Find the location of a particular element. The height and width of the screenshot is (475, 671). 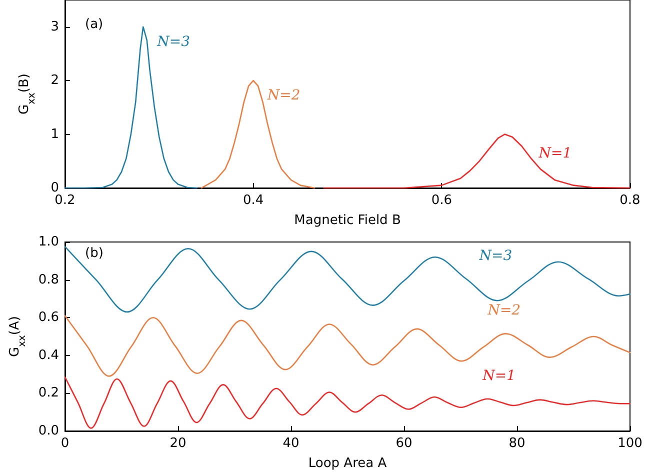

x-axis-title: Loop Area A is located at coordinates (347, 463).